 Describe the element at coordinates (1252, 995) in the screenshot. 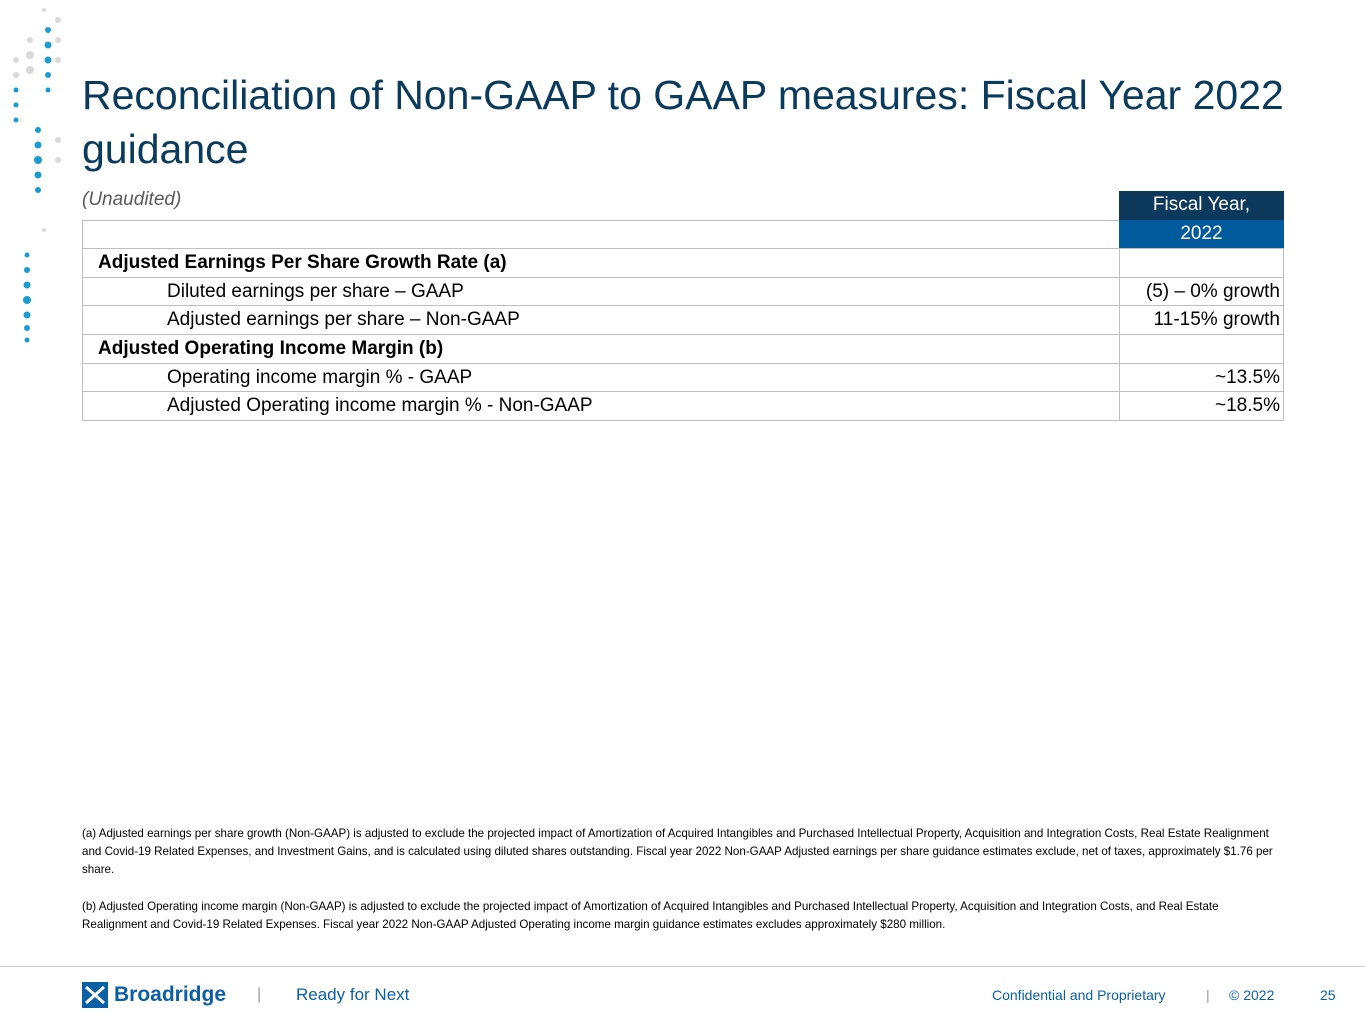

I see `copyright: © 2022` at that location.